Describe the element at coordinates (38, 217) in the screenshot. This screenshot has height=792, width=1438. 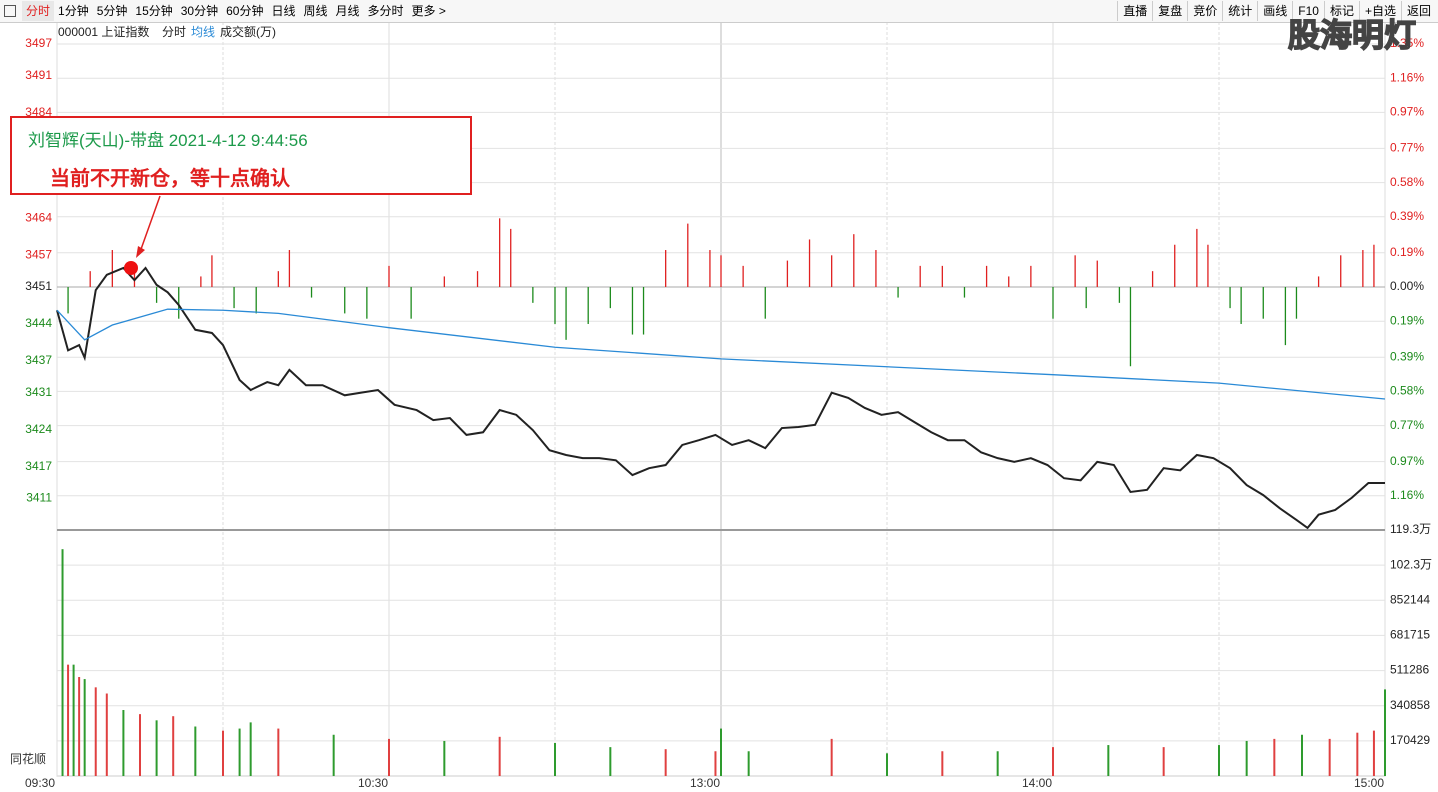
I see `y-tick-label: 3464` at that location.